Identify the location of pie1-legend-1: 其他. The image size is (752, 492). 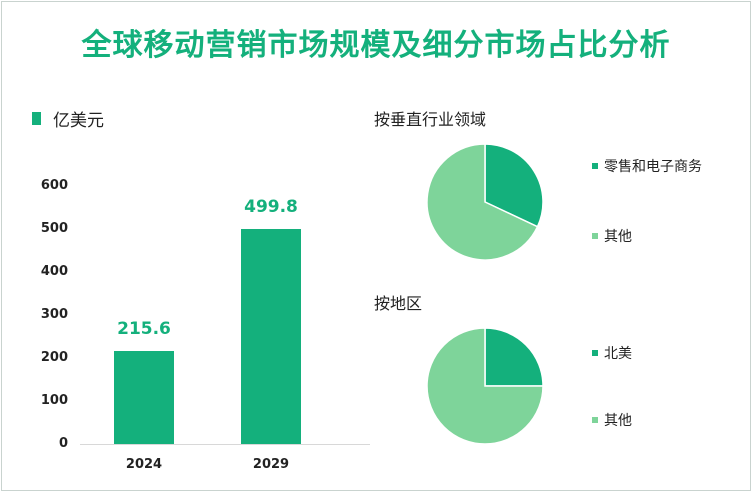
(612, 236).